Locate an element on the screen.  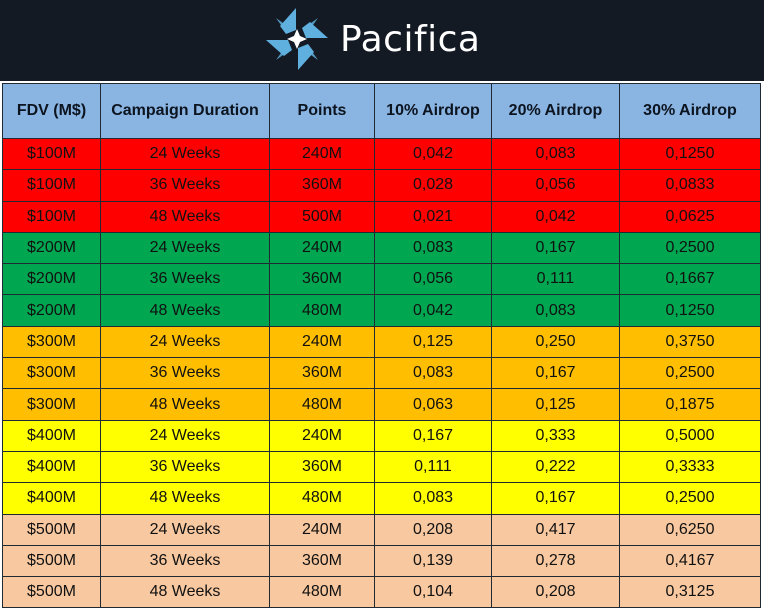
cell-airdrop-10: 0,139 is located at coordinates (433, 561).